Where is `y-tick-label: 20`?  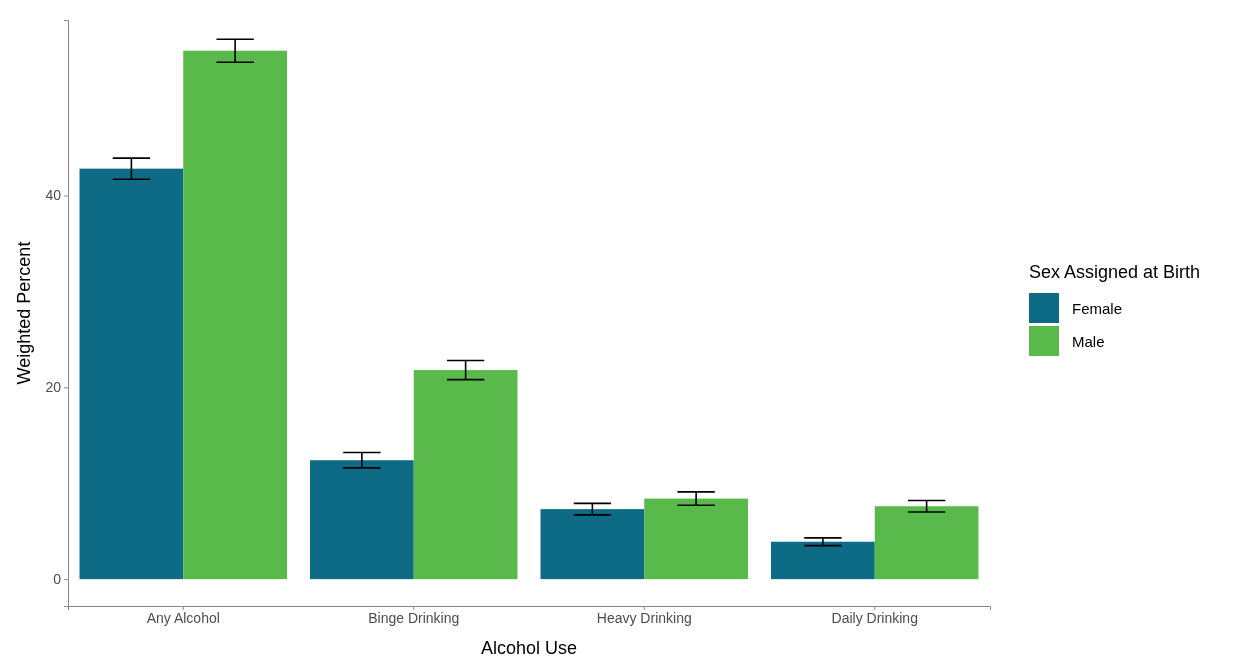 y-tick-label: 20 is located at coordinates (53, 387).